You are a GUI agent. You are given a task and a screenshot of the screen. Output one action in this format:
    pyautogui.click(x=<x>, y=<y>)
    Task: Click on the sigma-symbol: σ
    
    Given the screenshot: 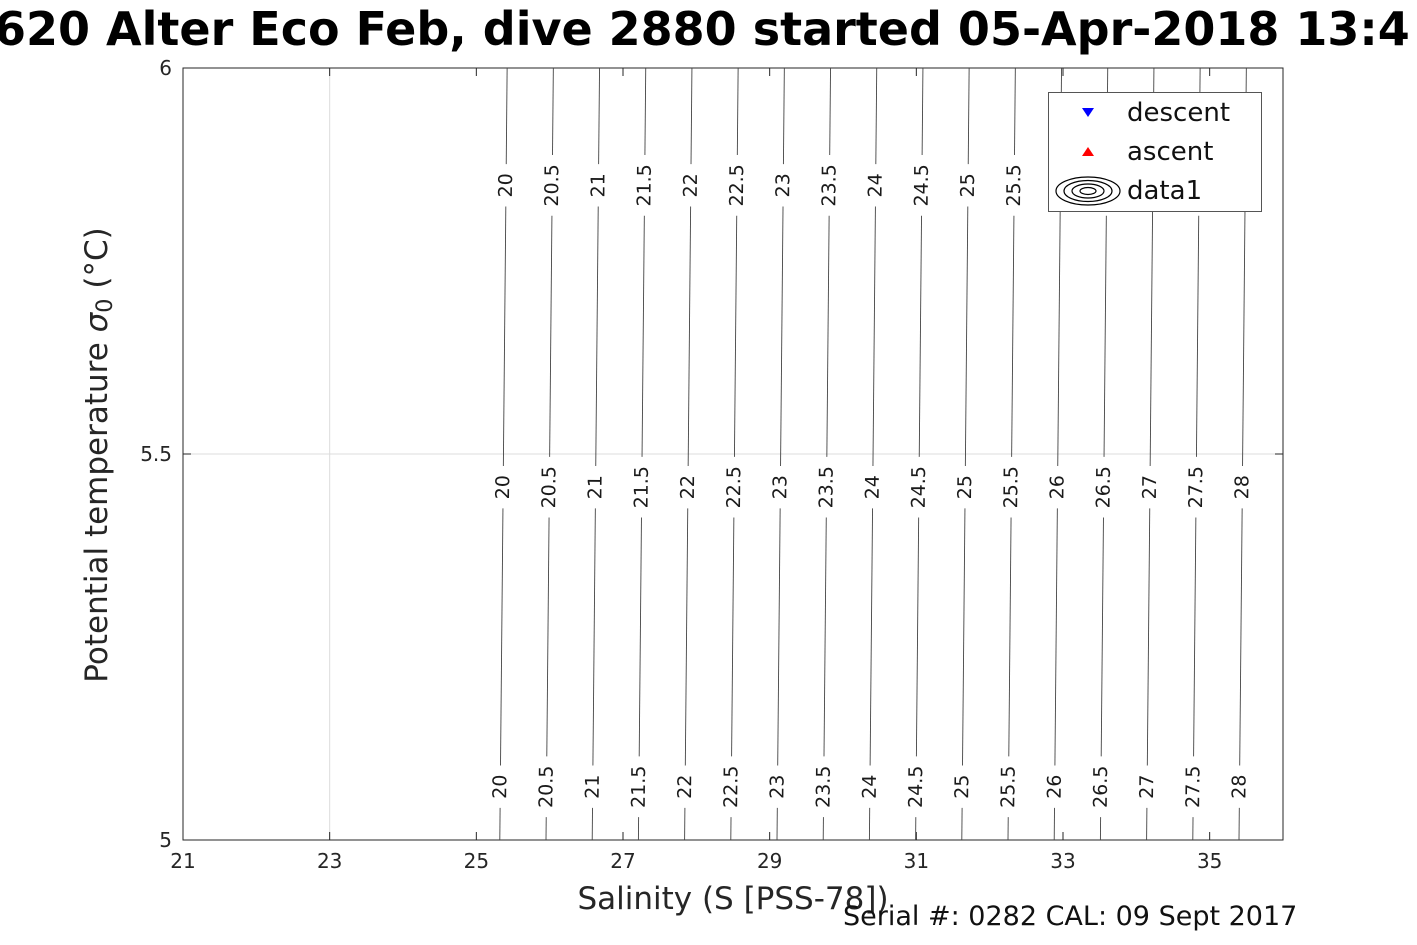 What is the action you would take?
    pyautogui.click(x=97, y=322)
    